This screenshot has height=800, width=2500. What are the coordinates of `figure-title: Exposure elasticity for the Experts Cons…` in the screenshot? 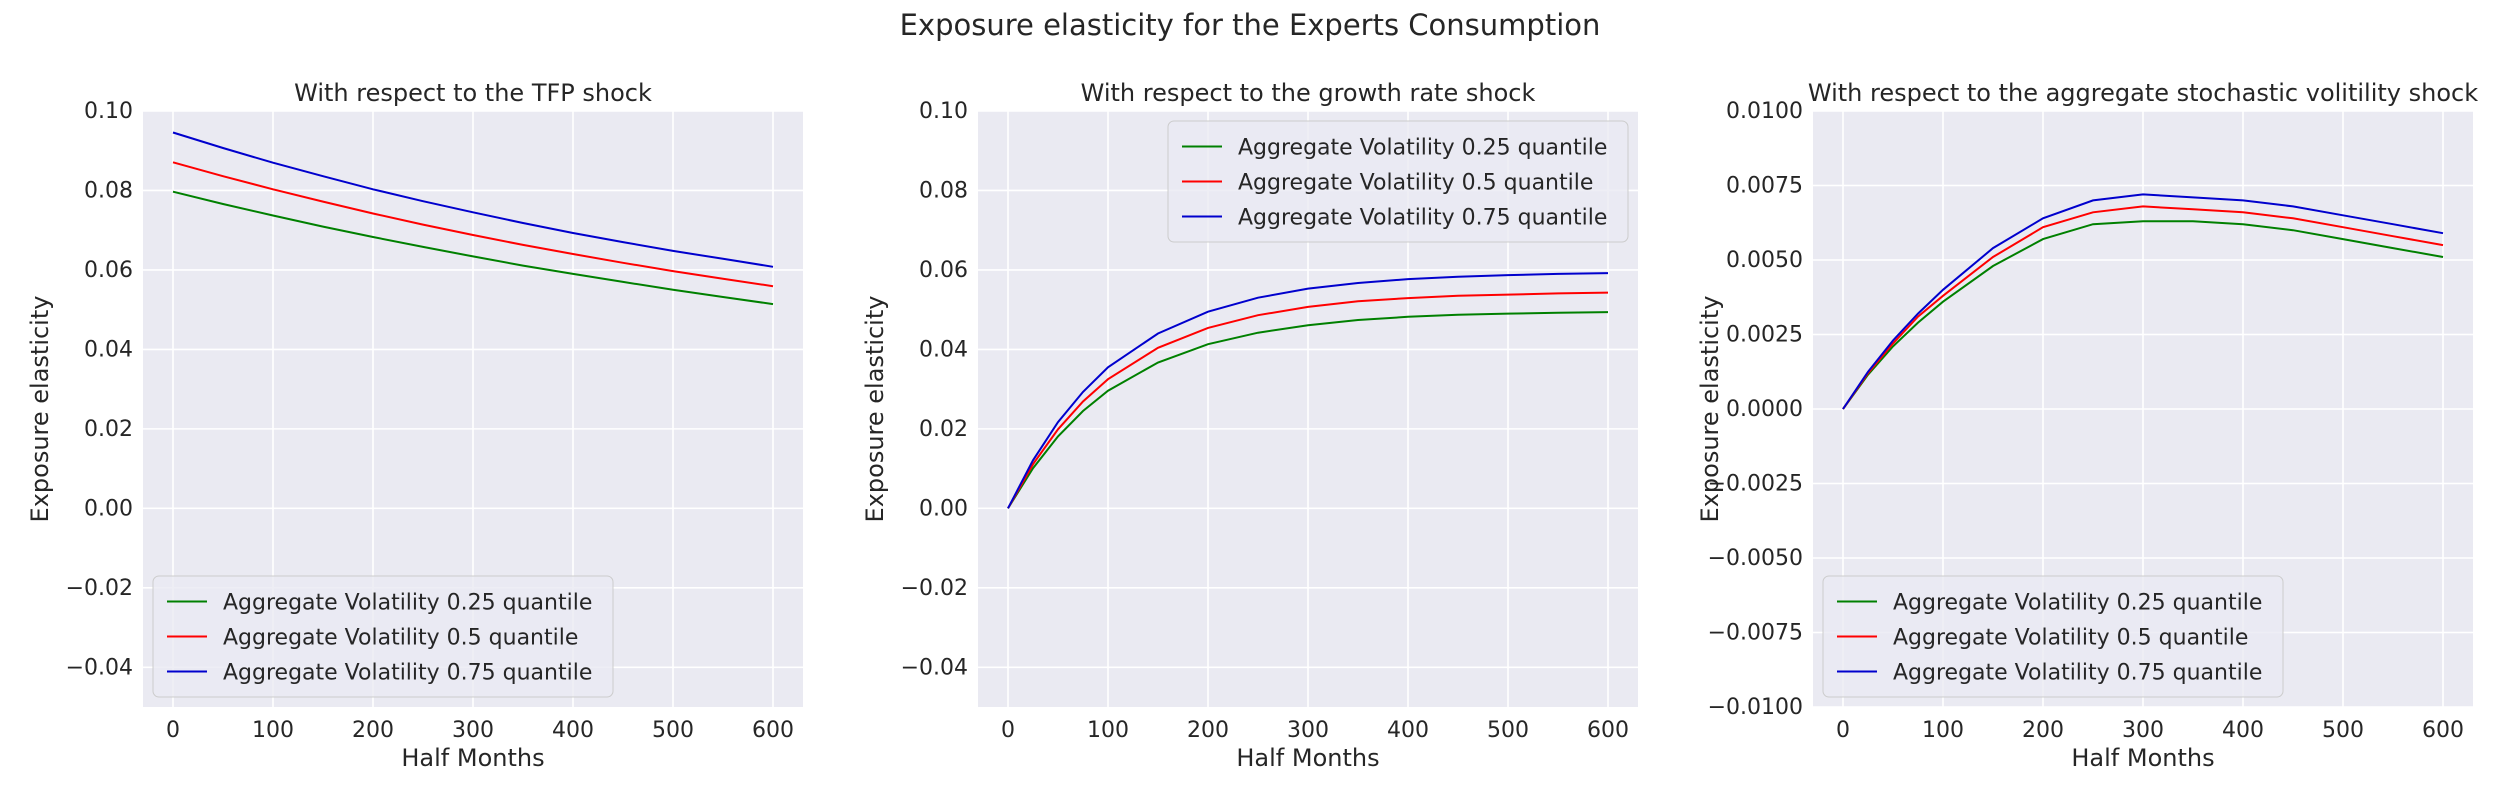 It's located at (1250, 25).